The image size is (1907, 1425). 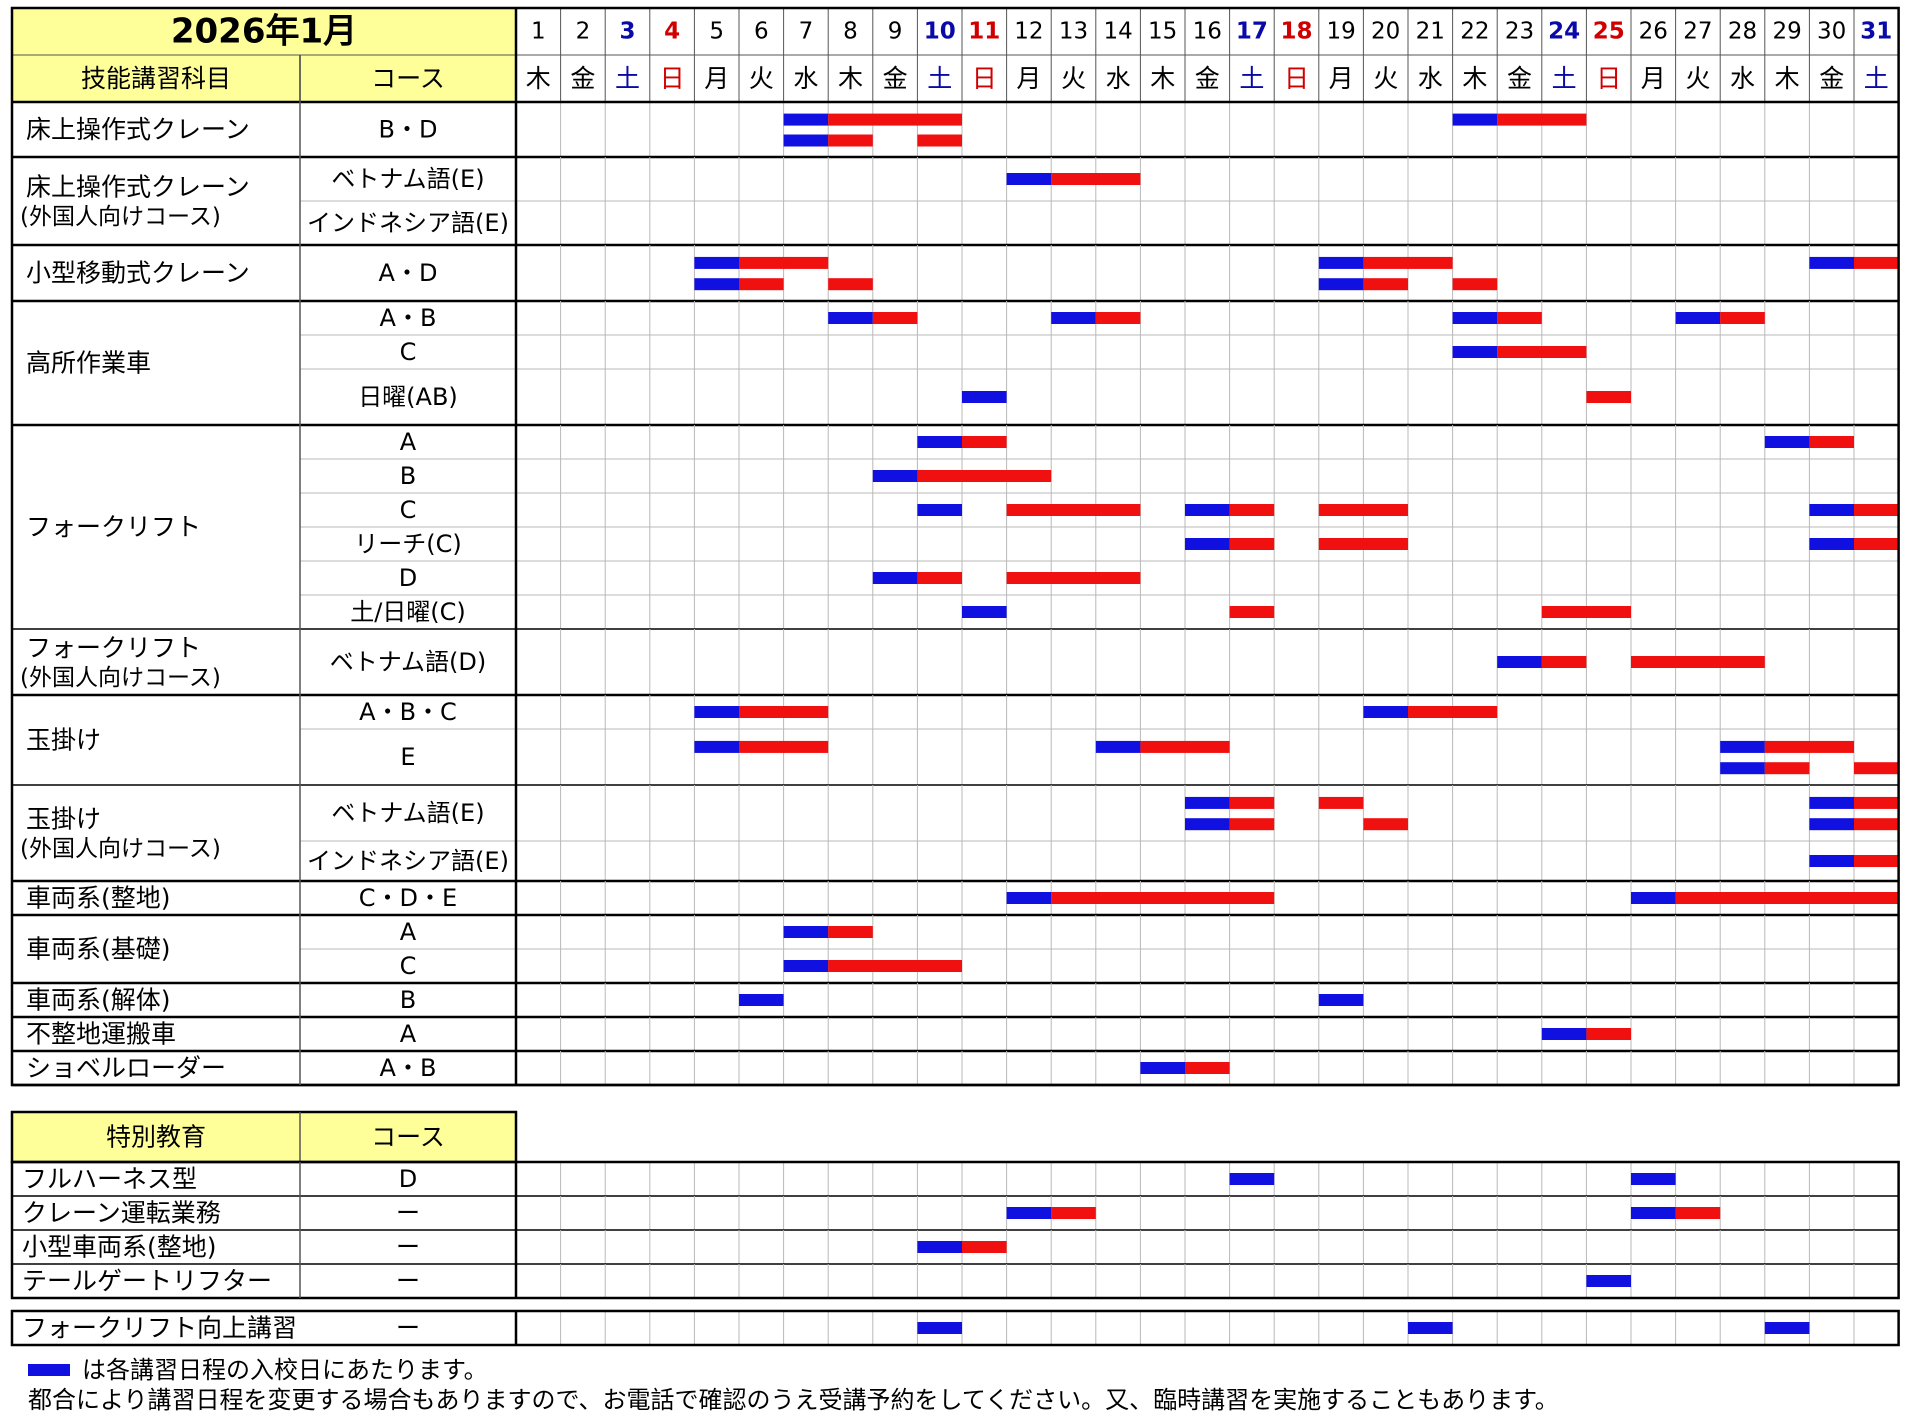 I want to click on weekday-label: 金, so click(x=1519, y=78).